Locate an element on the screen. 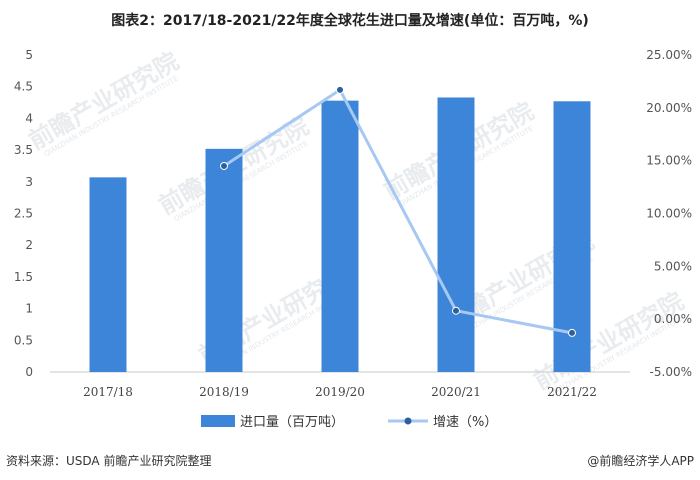  category-label: 2017/18 is located at coordinates (108, 392).